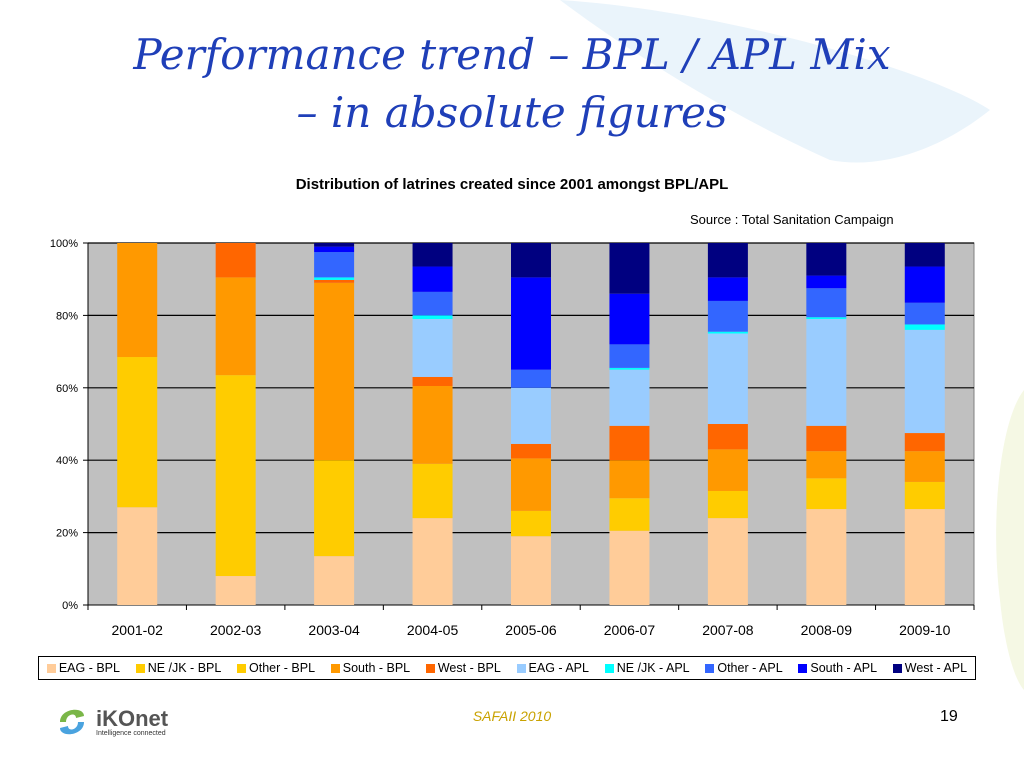  I want to click on y-tick-label: 40%, so click(67, 461).